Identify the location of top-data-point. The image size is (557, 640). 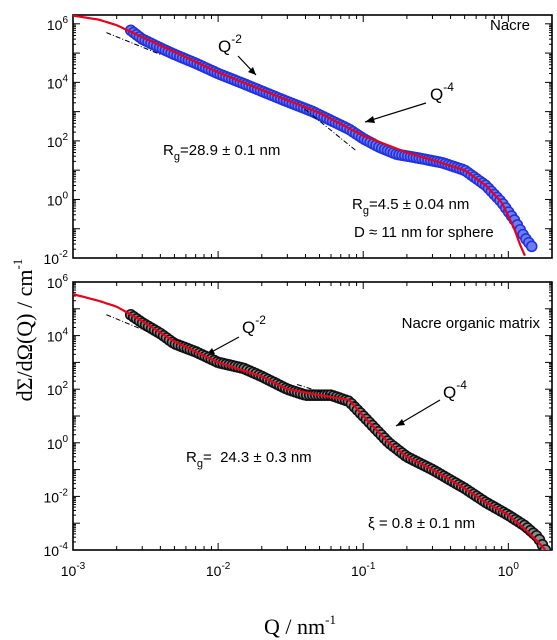
(531, 246).